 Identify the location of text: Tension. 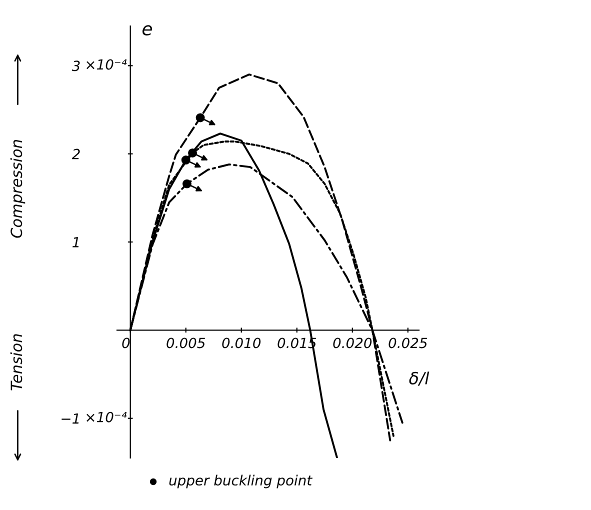
(16, 362).